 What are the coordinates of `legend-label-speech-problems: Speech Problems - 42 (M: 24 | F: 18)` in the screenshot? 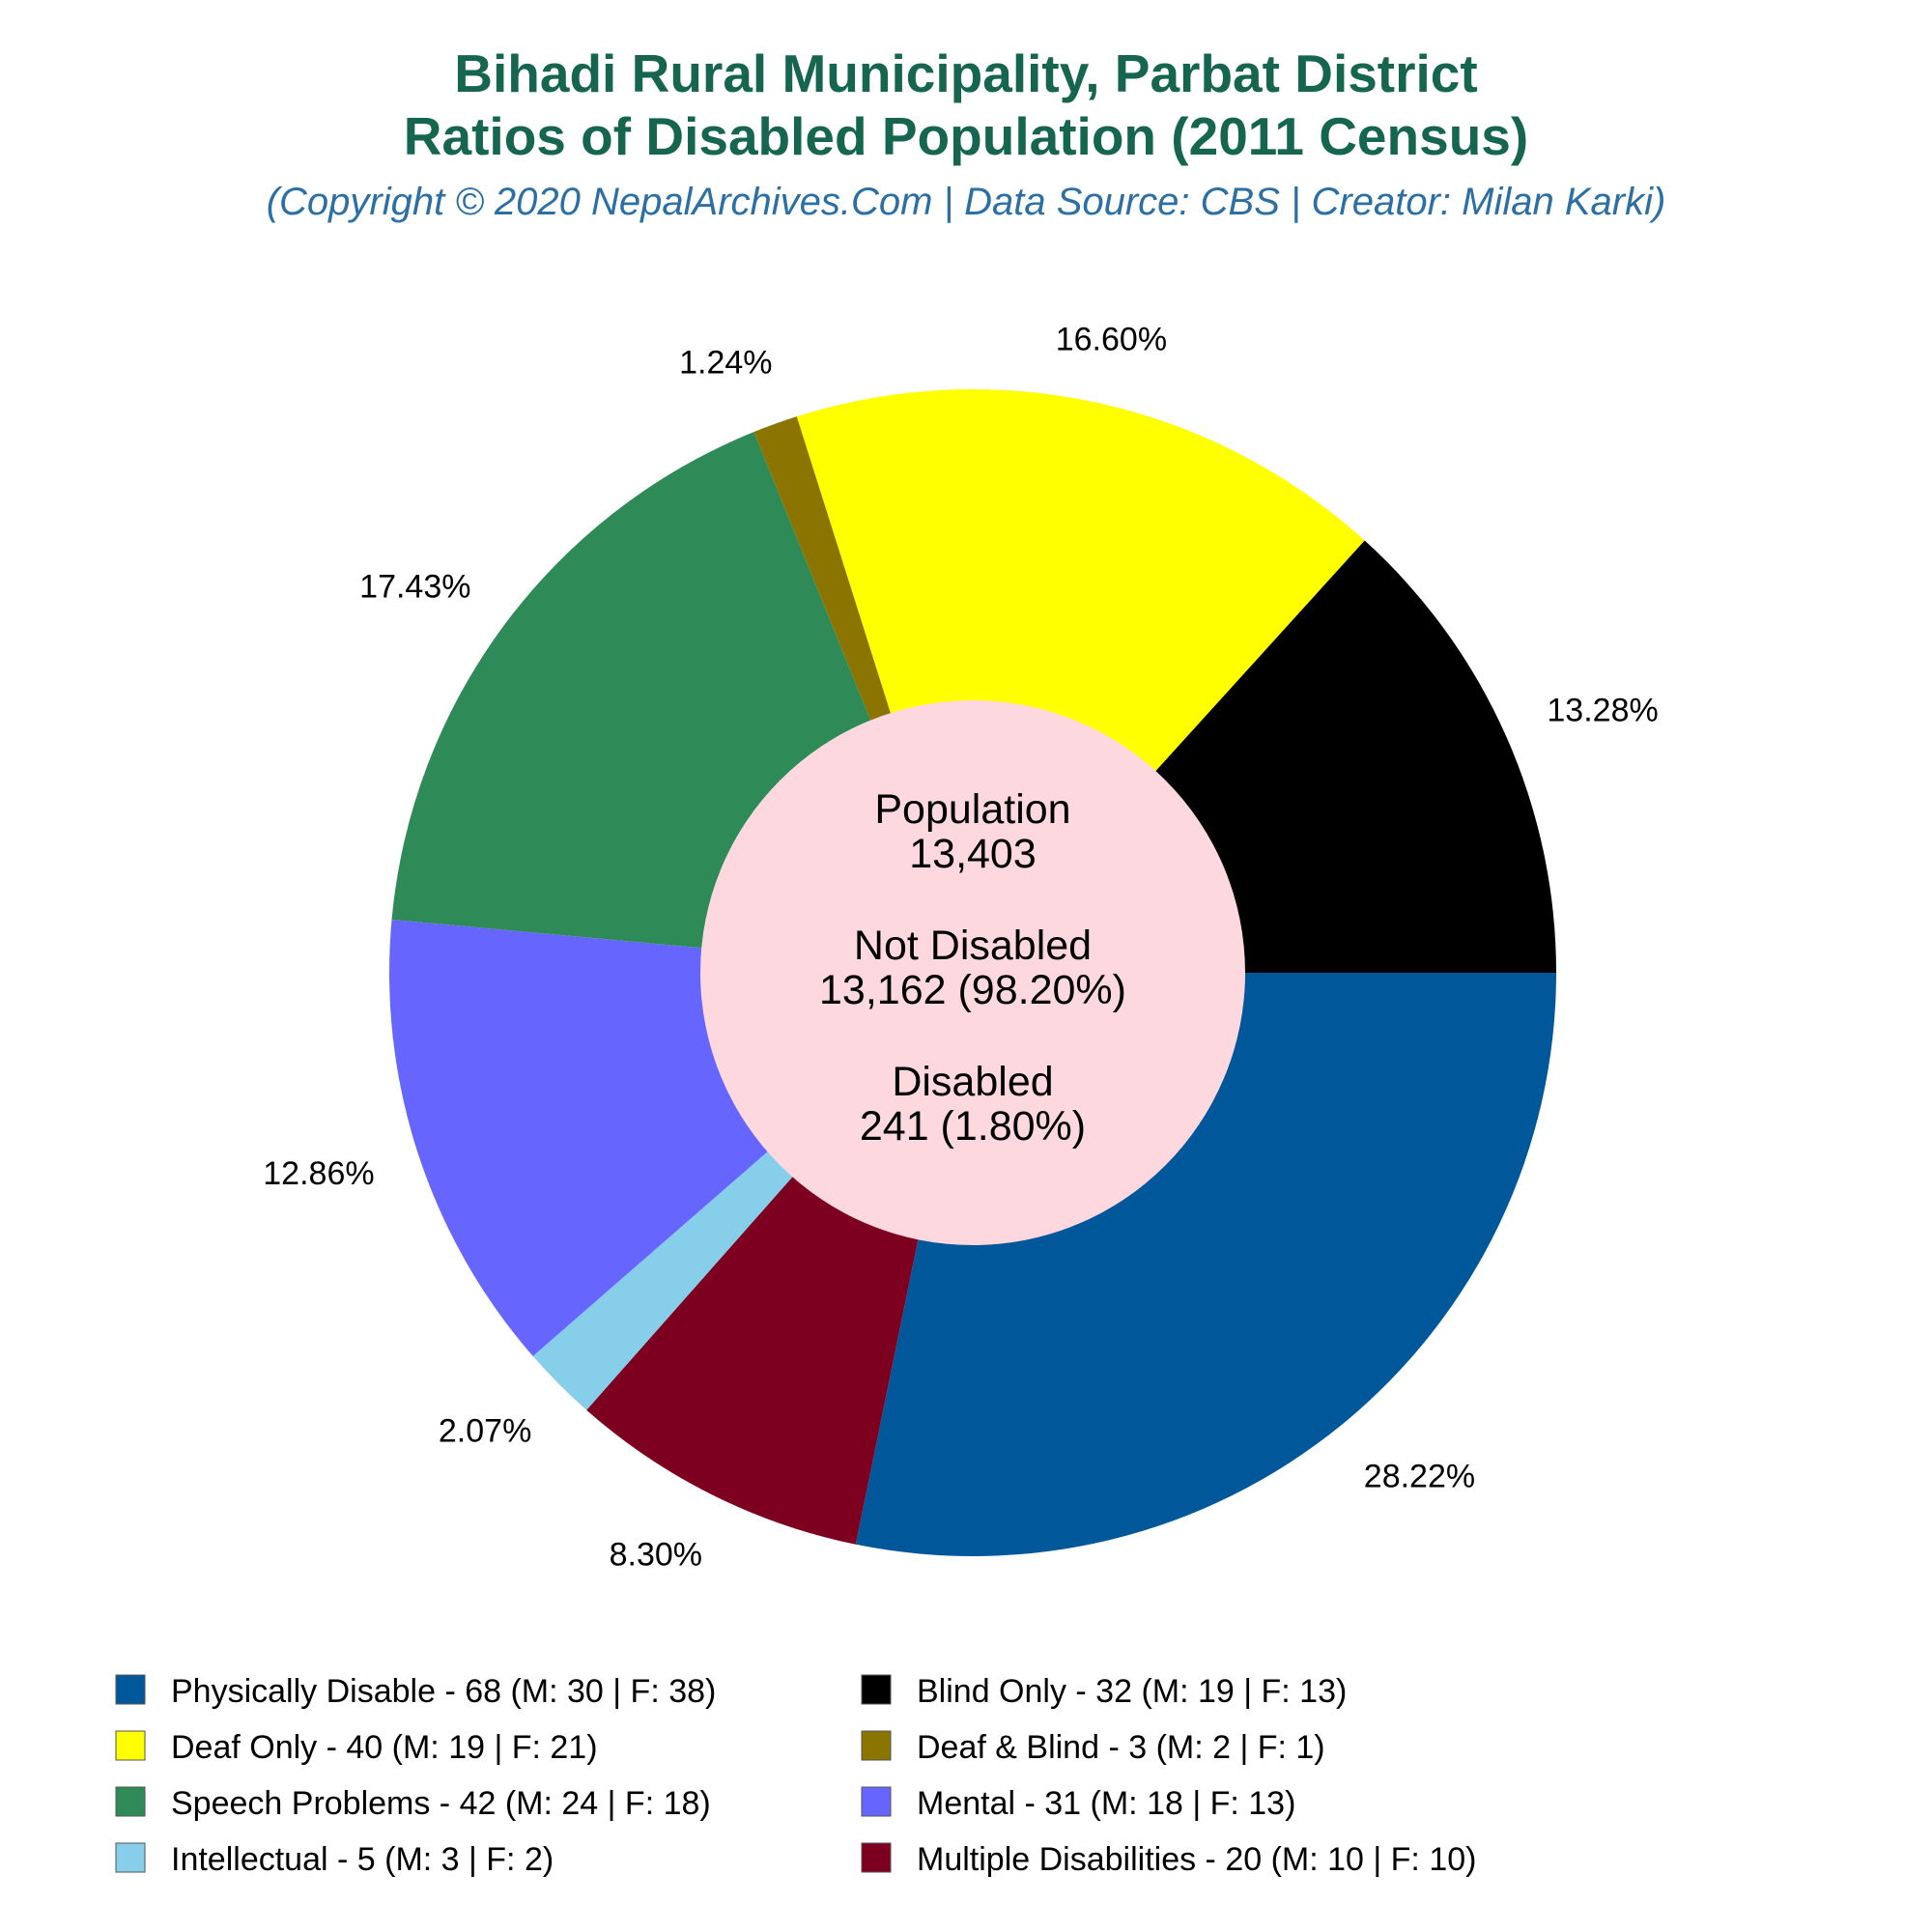 It's located at (441, 1803).